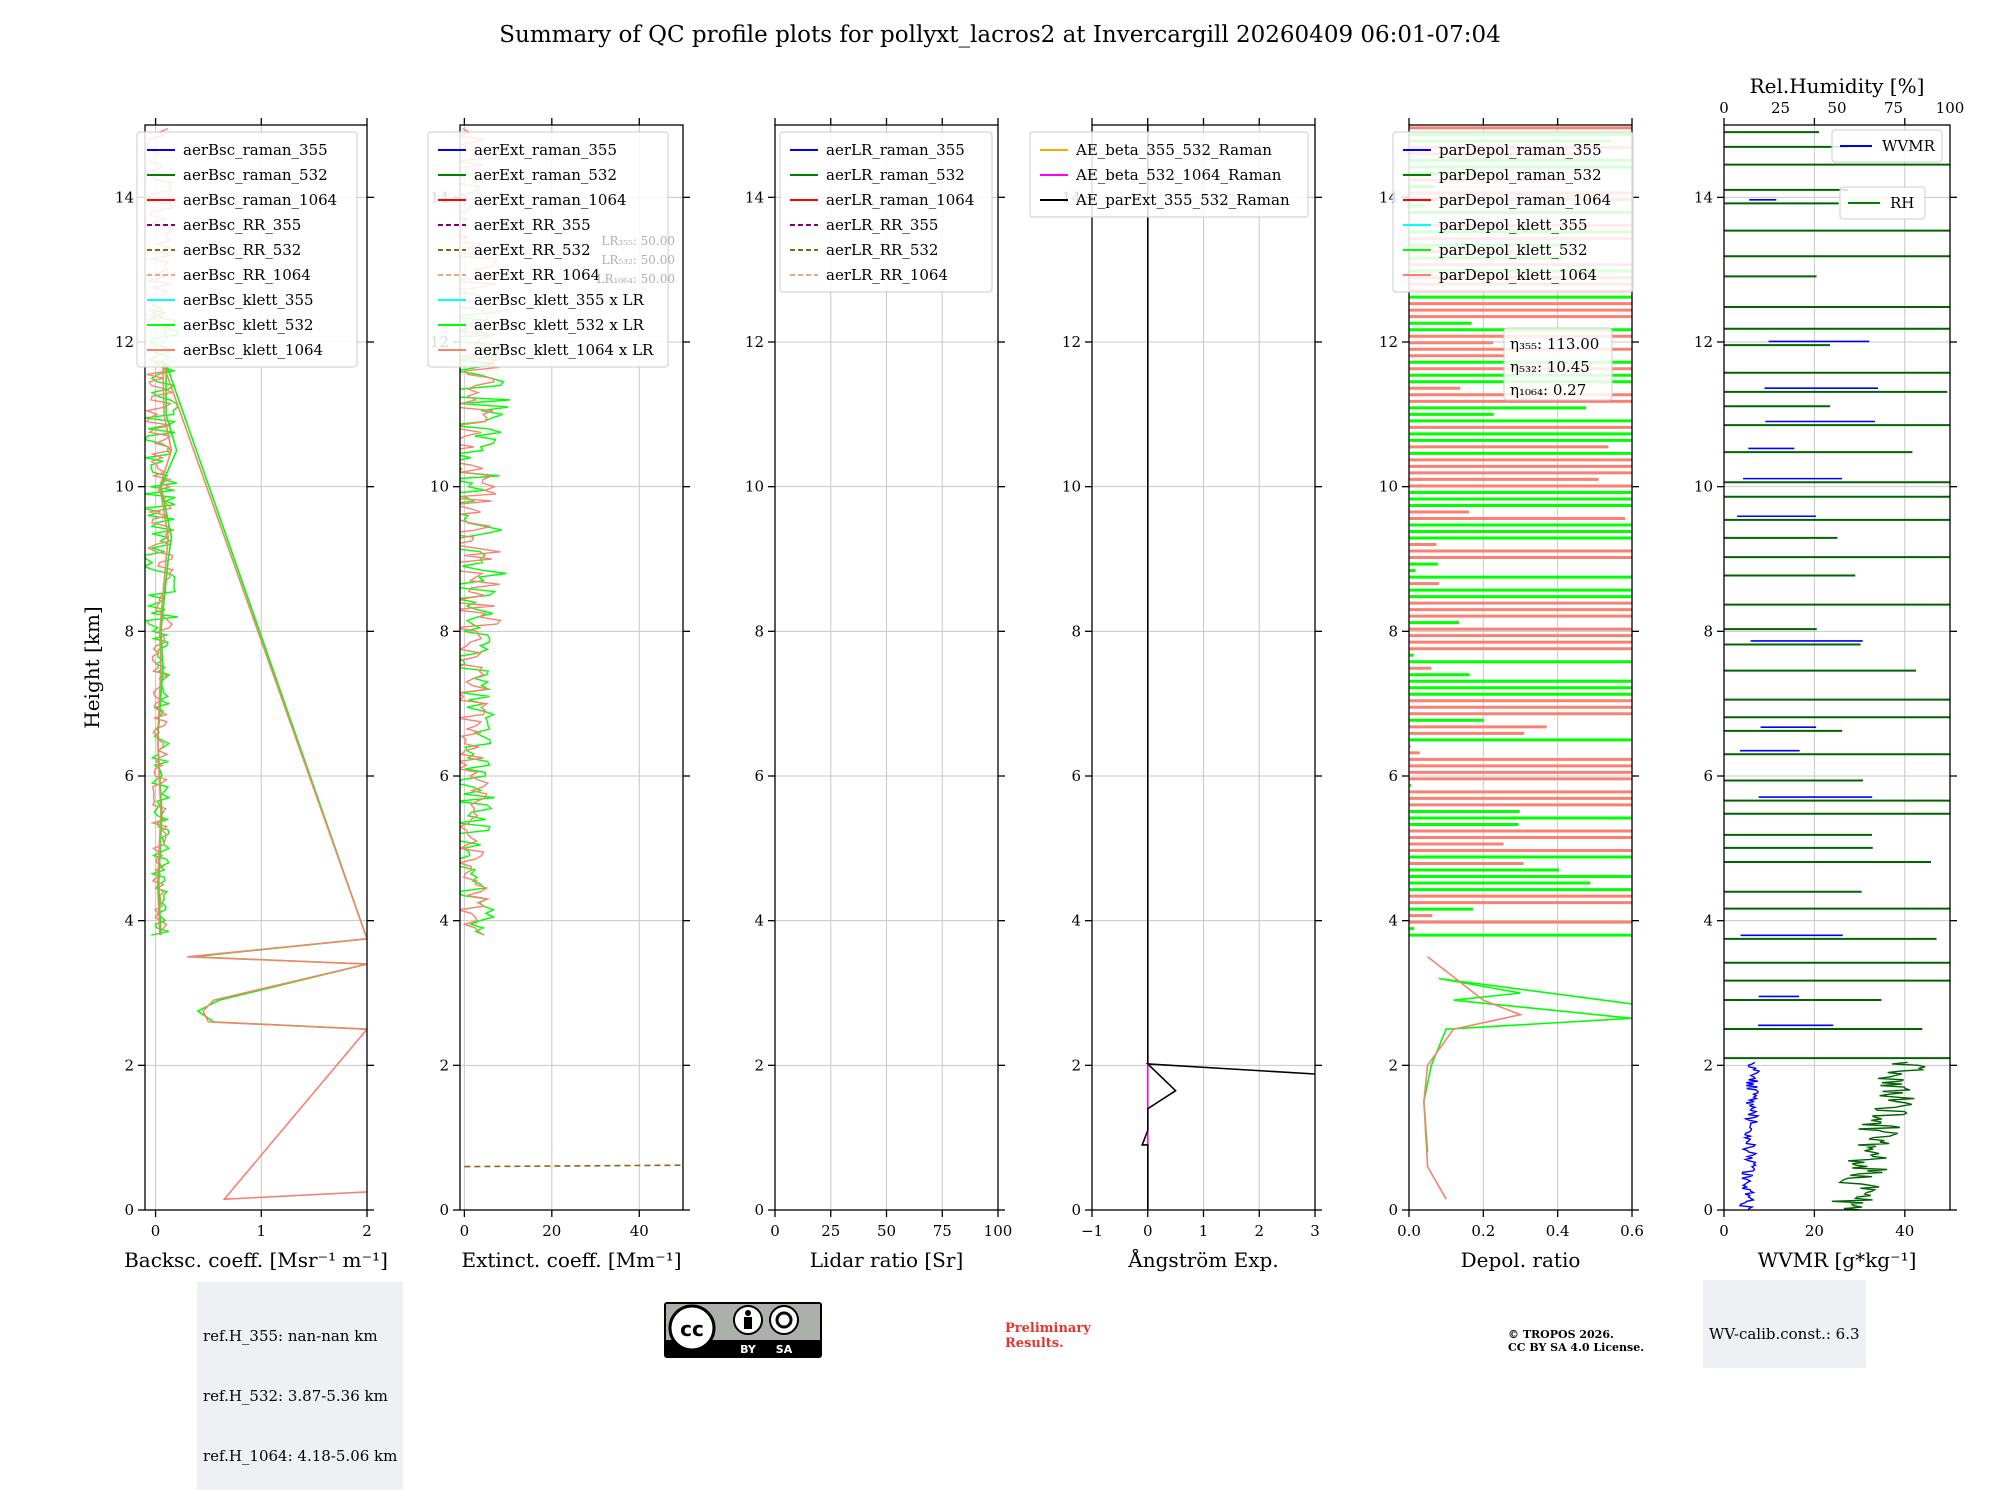 The height and width of the screenshot is (1490, 2000). What do you see at coordinates (1561, 1334) in the screenshot?
I see `copyright-line-1: © TROPOS 2026.` at bounding box center [1561, 1334].